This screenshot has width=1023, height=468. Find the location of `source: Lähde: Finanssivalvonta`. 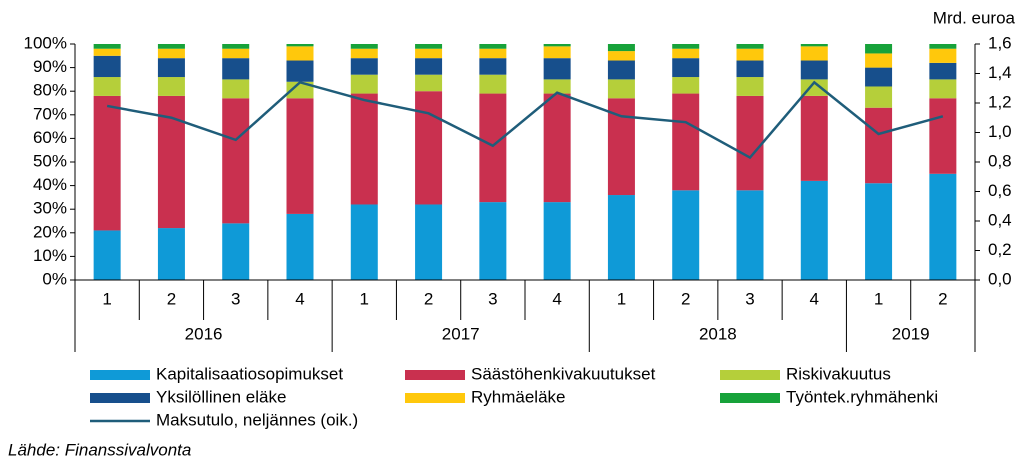

source: Lähde: Finanssivalvonta is located at coordinates (99, 449).